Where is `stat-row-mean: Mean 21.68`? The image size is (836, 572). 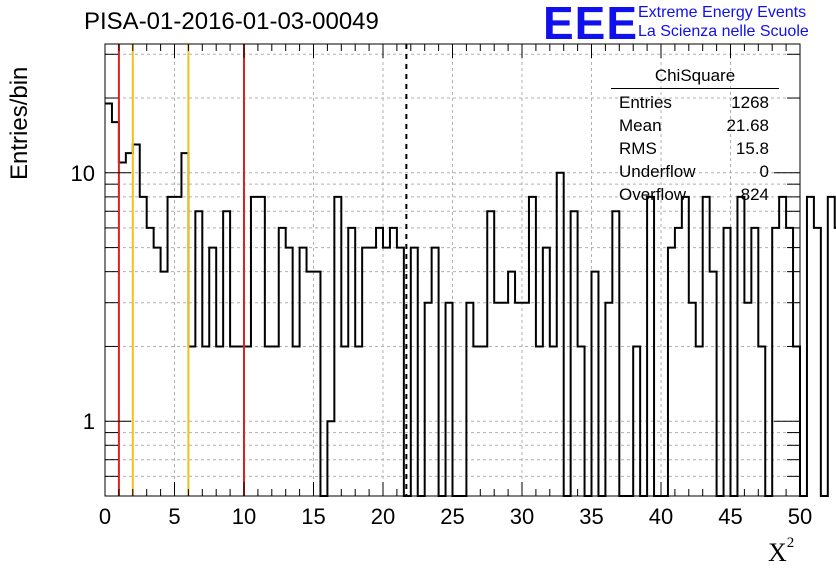 stat-row-mean: Mean 21.68 is located at coordinates (694, 127).